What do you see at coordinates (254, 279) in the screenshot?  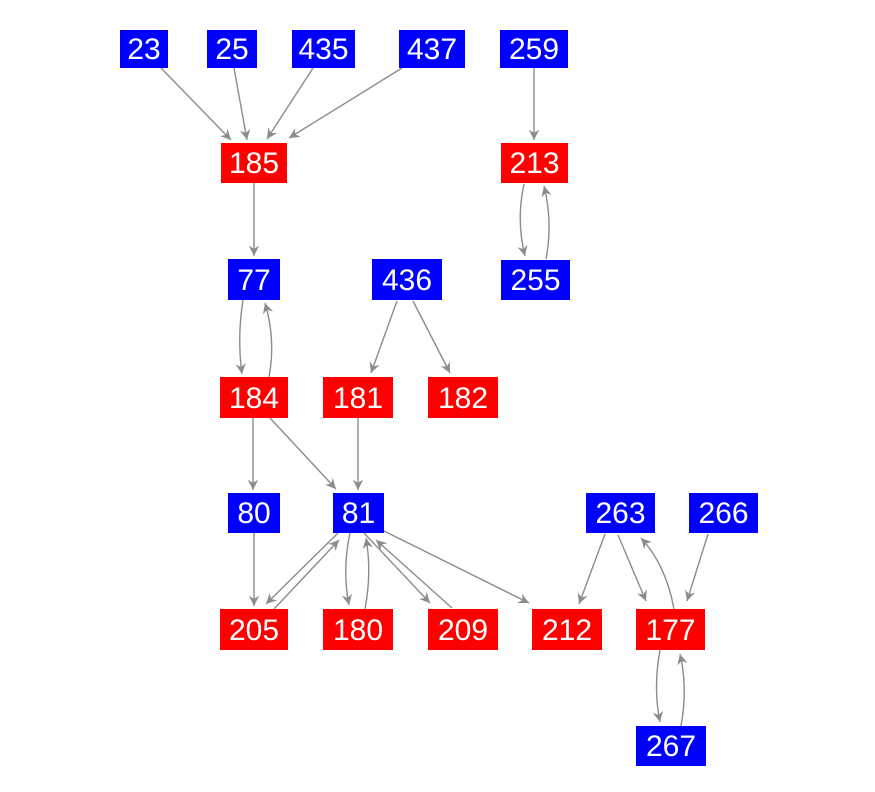 I see `node-77: 77` at bounding box center [254, 279].